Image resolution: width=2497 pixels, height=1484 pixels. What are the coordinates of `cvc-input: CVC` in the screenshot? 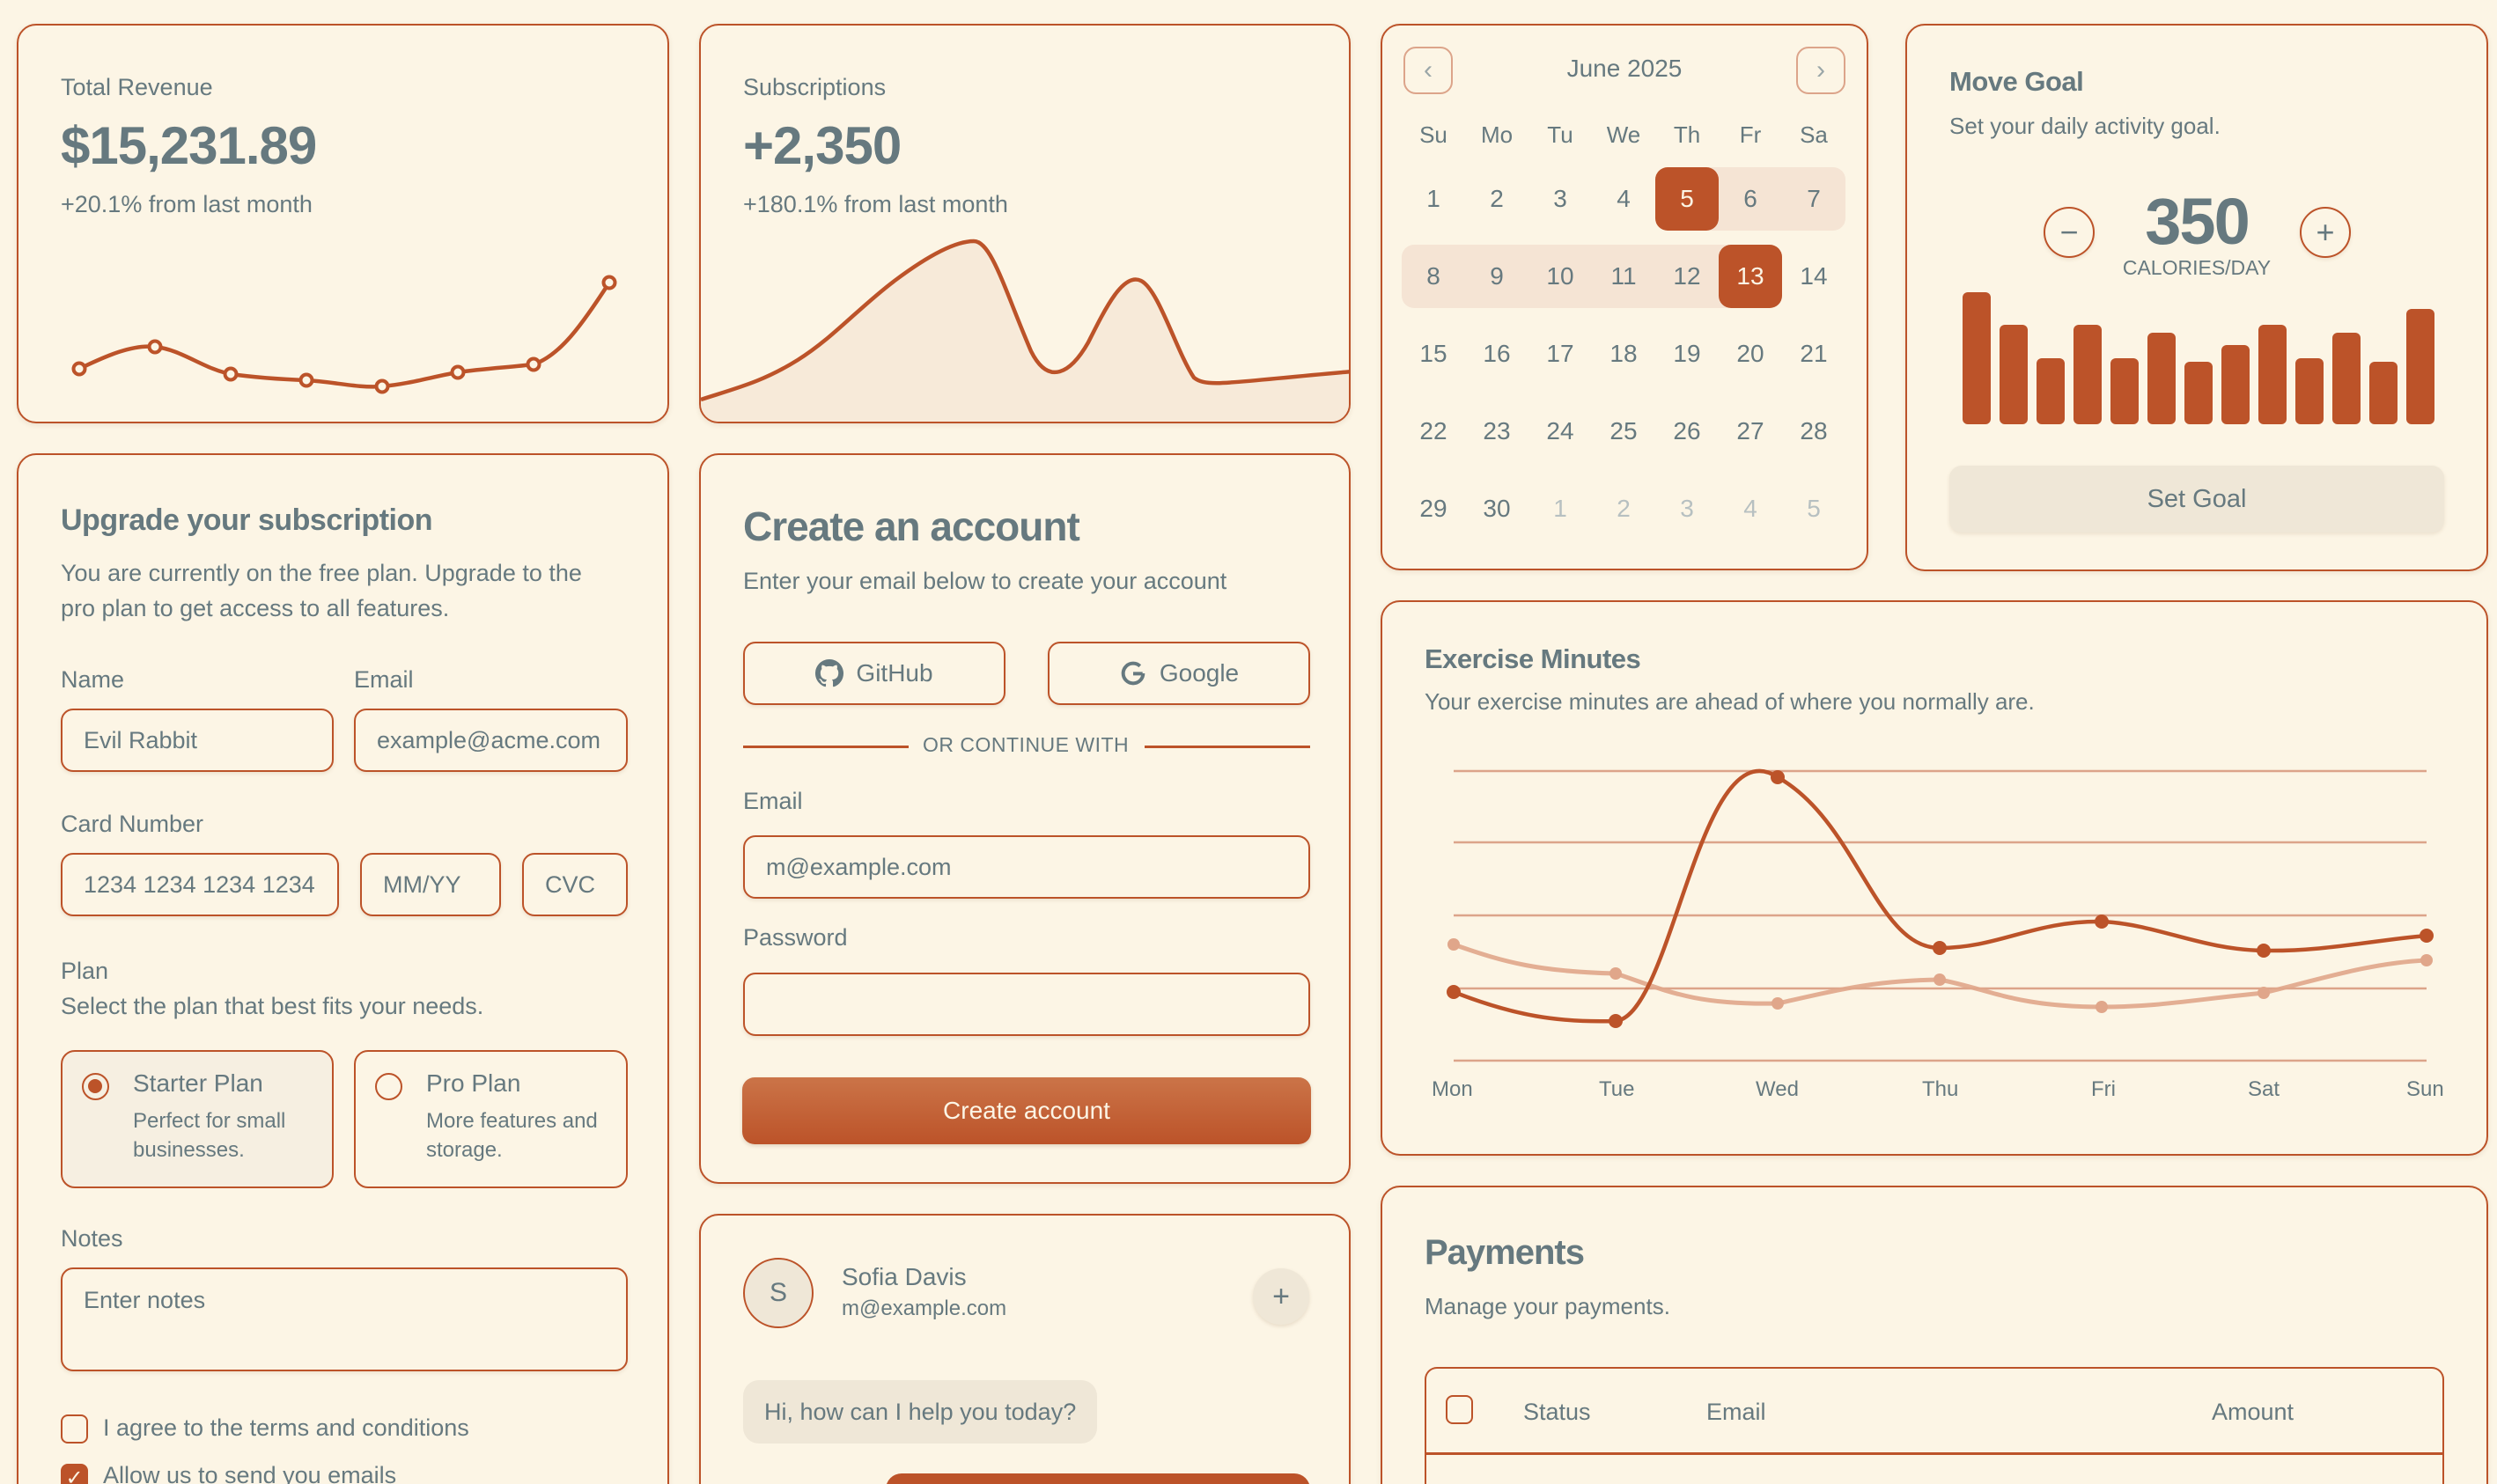 It's located at (575, 885).